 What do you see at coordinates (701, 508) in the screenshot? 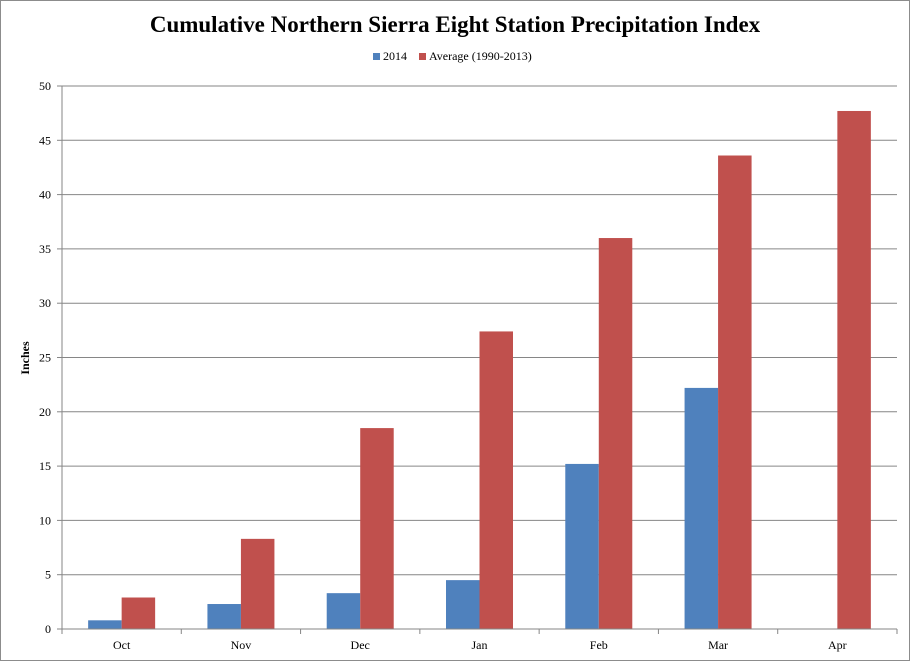
I see `bar-2014-mar` at bounding box center [701, 508].